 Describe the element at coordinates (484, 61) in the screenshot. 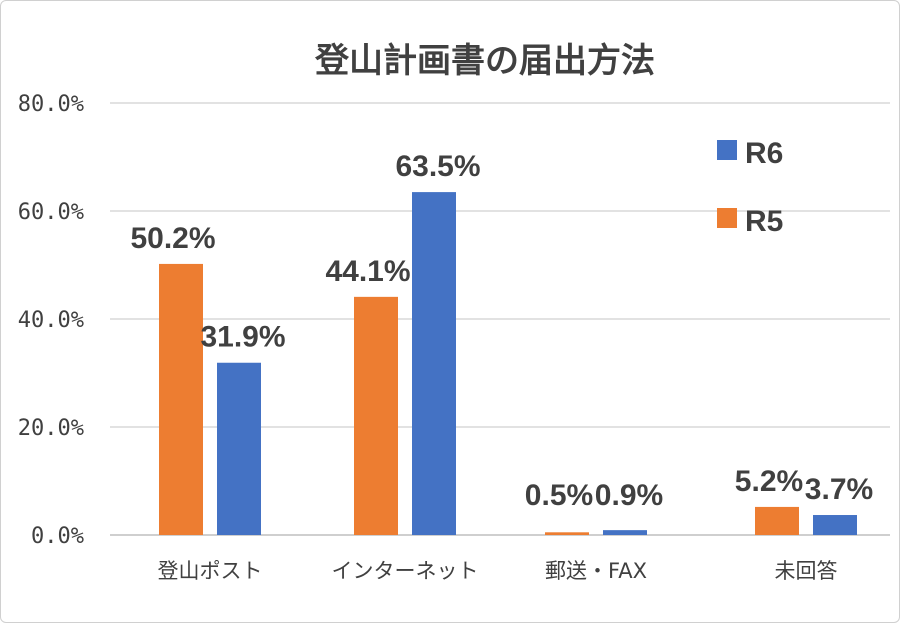

I see `chart-title: 登山計画書の届出方法` at that location.